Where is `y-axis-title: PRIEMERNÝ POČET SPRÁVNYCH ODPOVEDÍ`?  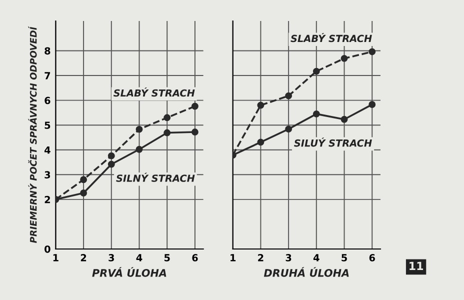
y-axis-title: PRIEMERNÝ POČET SPRÁVNYCH ODPOVEDÍ is located at coordinates (32, 135).